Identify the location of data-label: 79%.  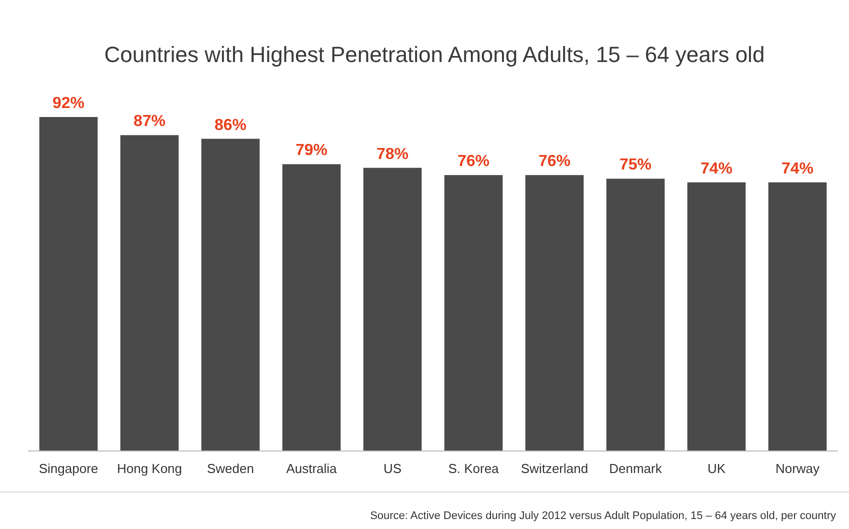
(311, 151).